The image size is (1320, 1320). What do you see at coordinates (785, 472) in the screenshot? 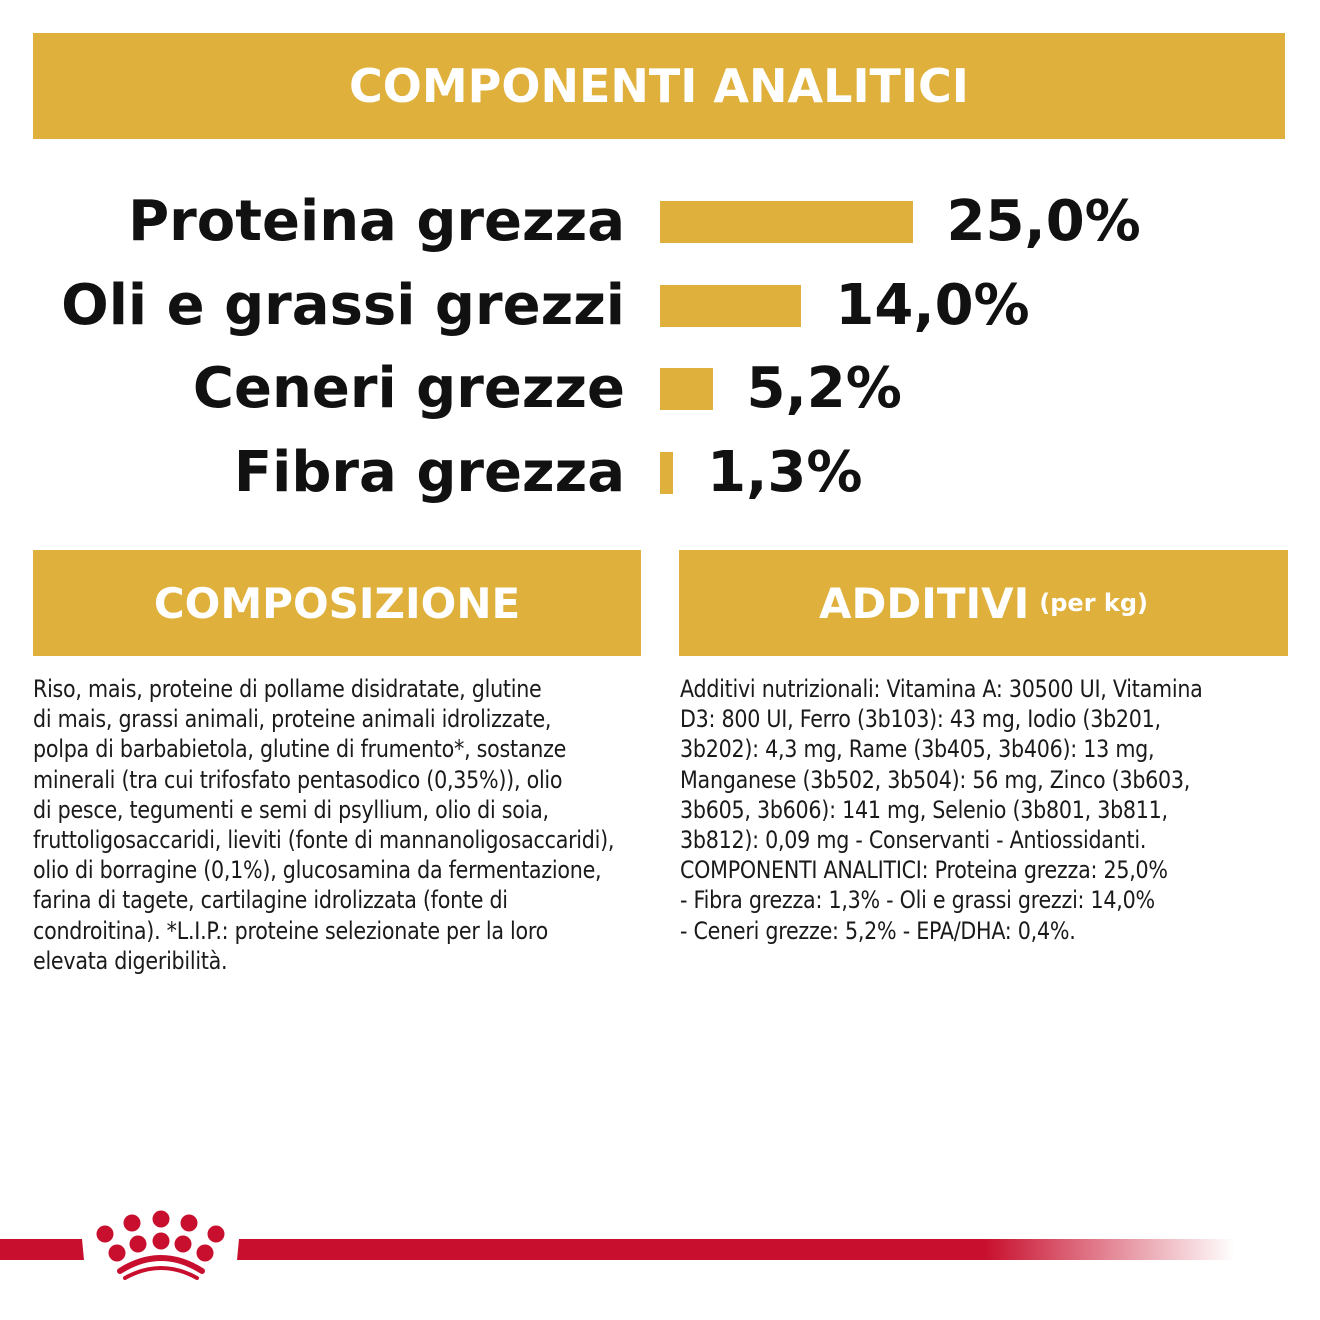
I see `analytic-value: 1,3%` at bounding box center [785, 472].